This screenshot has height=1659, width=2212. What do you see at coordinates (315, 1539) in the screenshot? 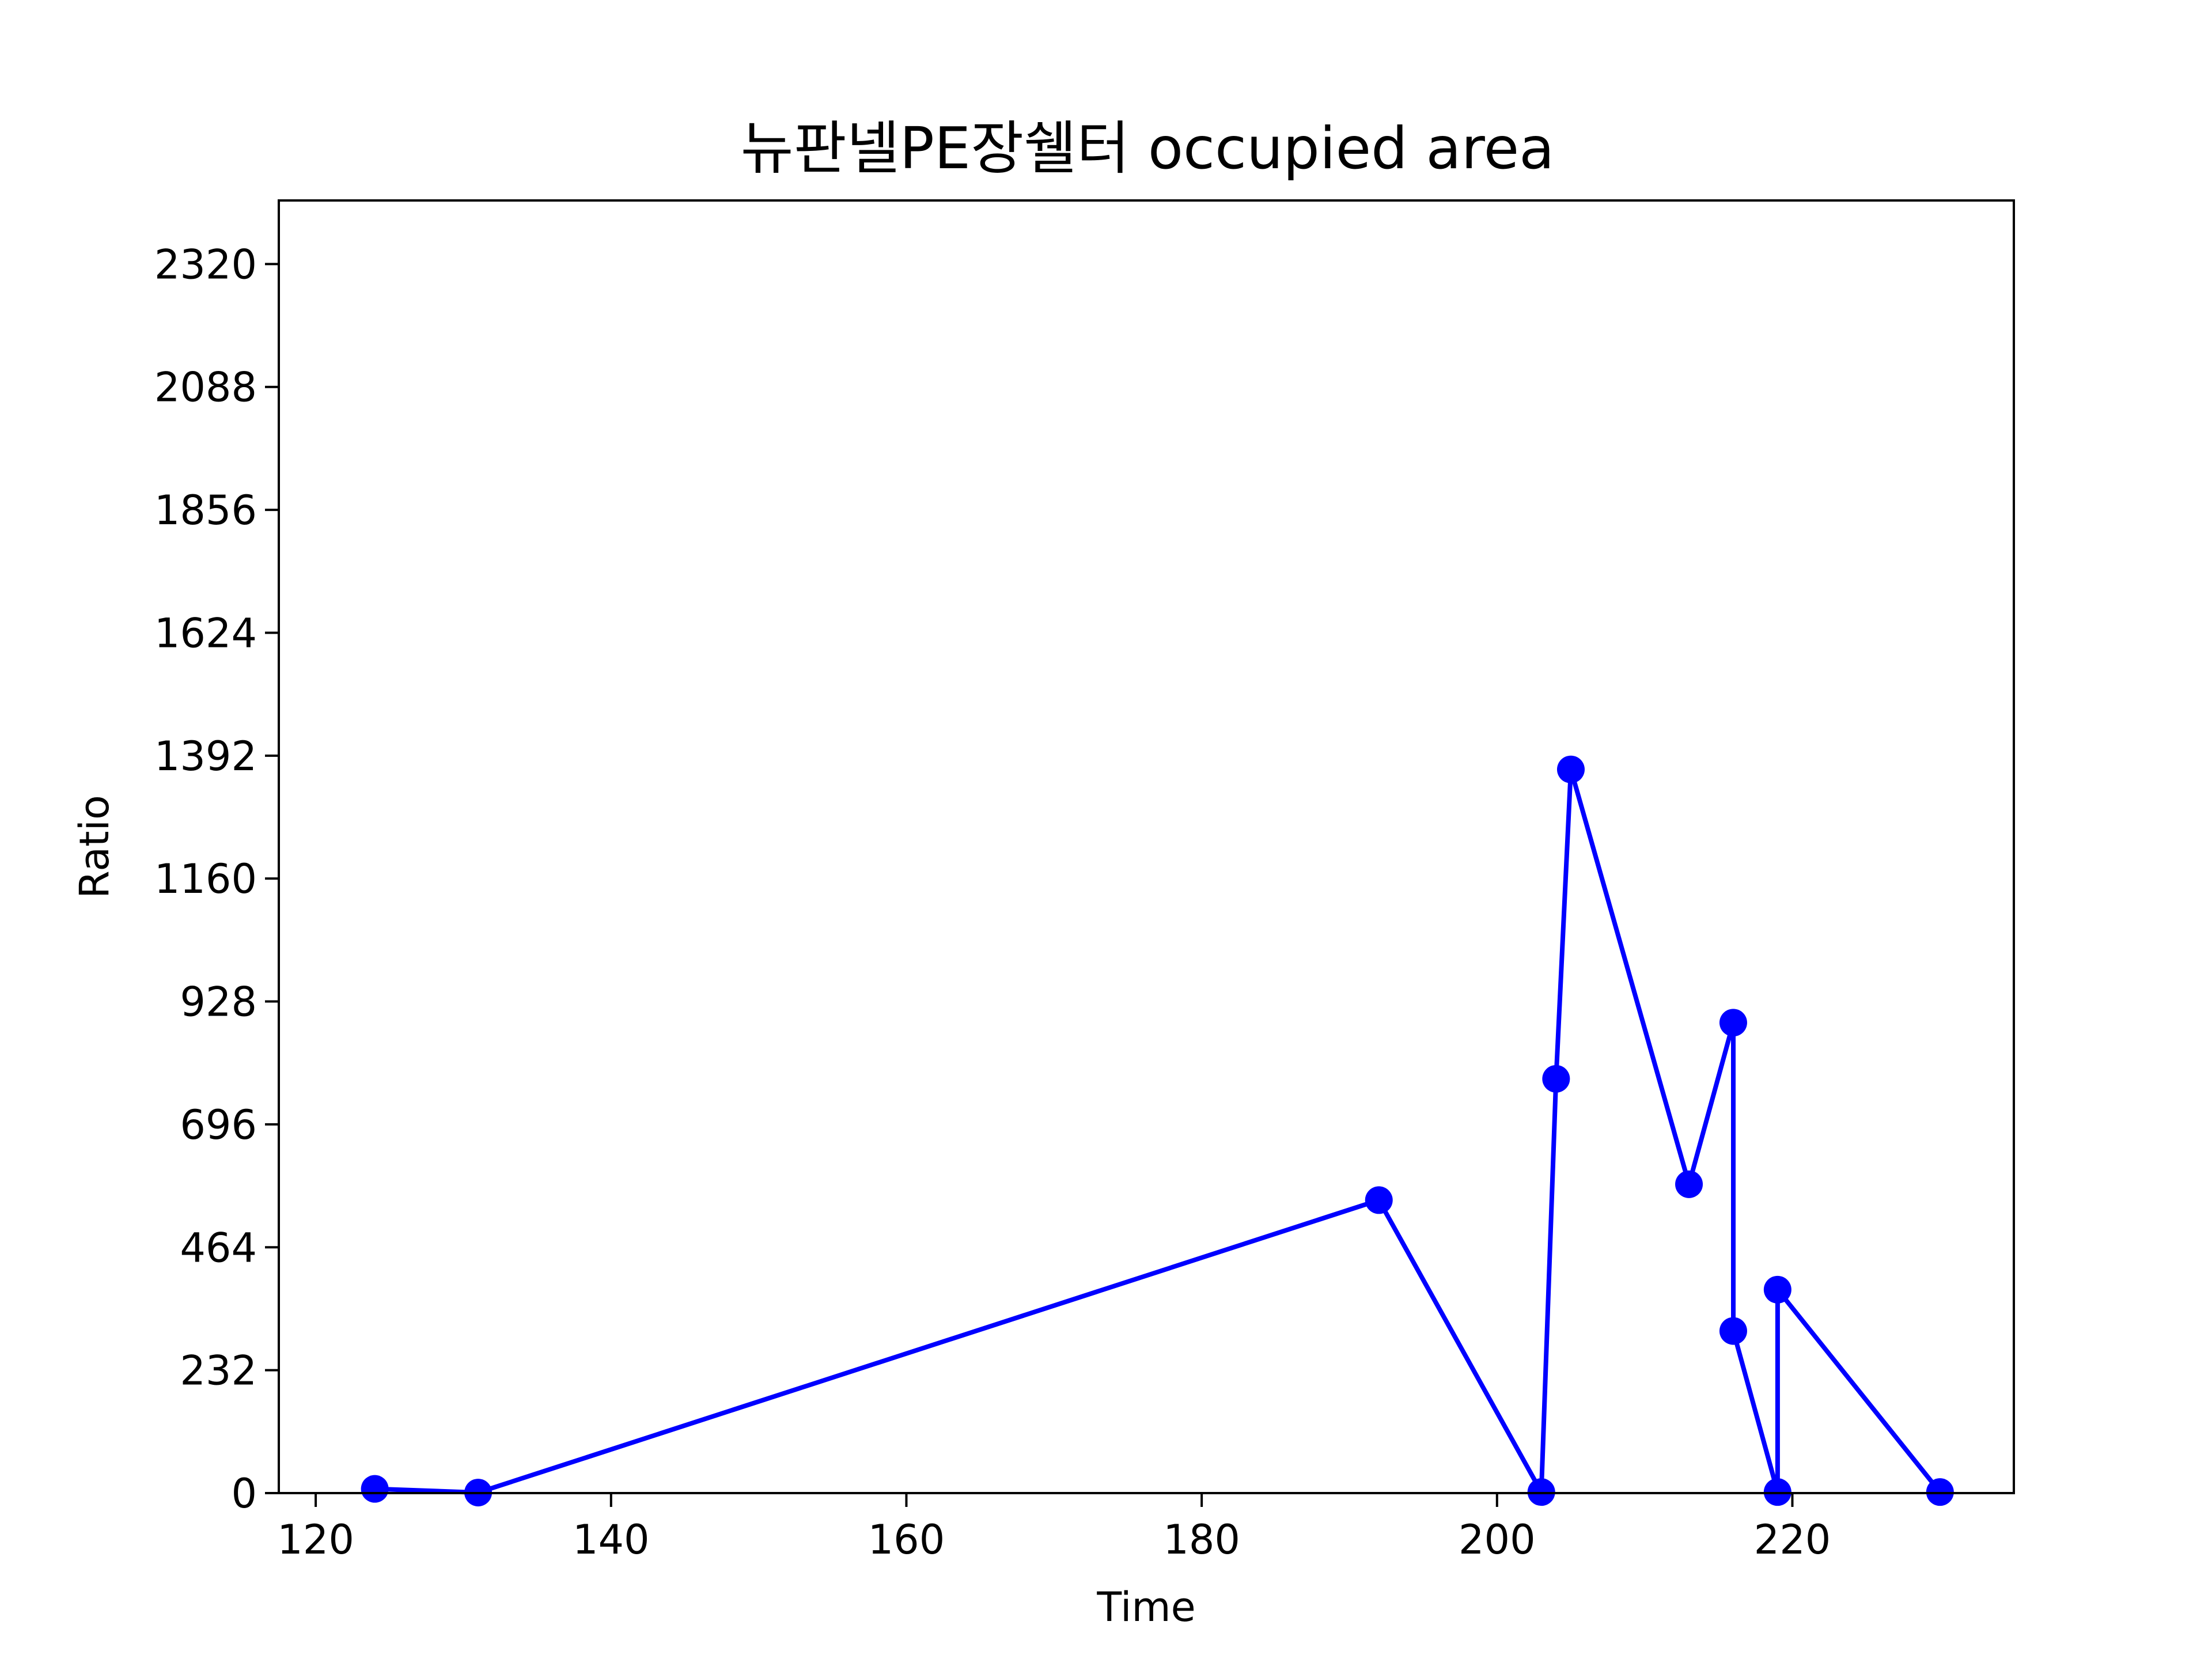
I see `x-tick-label: 120` at bounding box center [315, 1539].